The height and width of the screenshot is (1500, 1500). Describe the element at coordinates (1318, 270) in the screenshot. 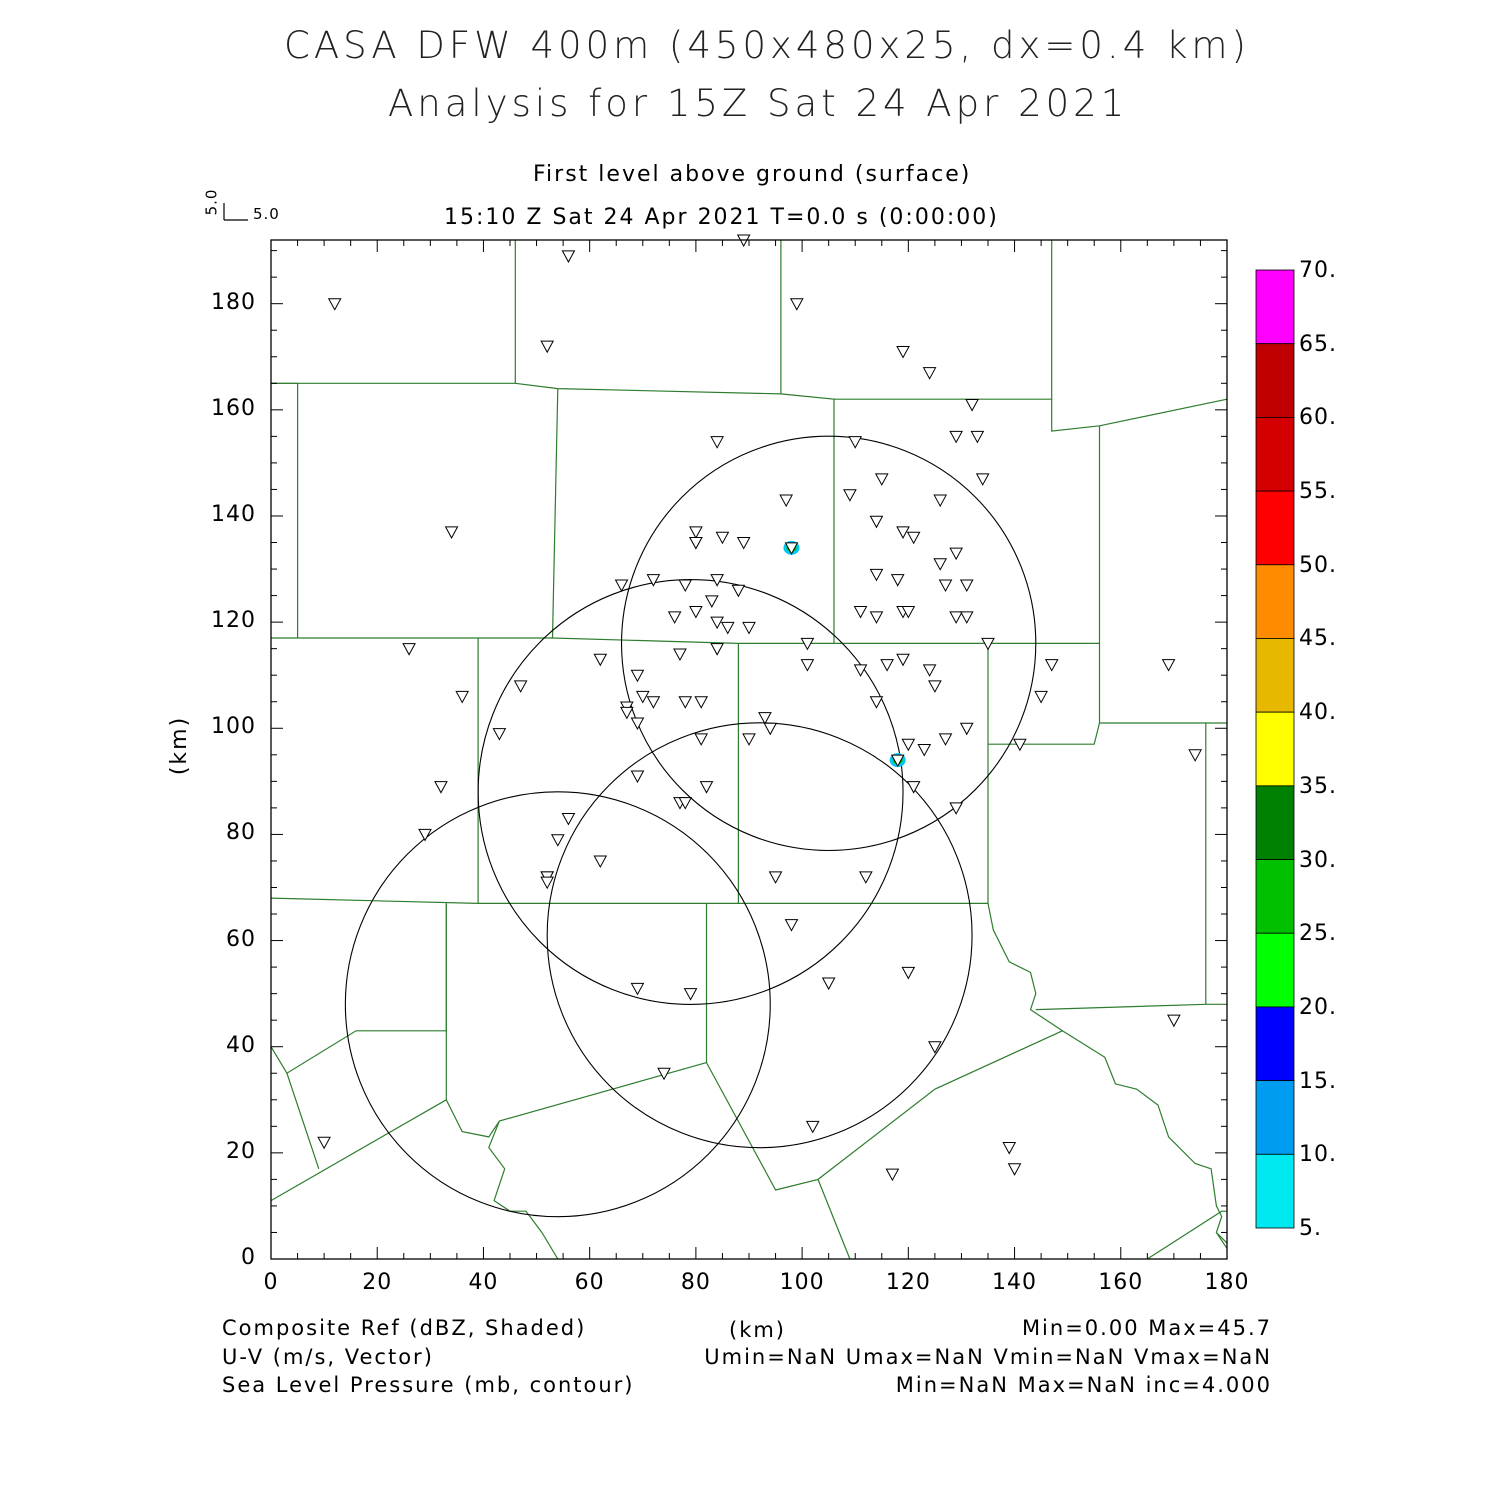

I see `colorbar-label: 70.` at that location.